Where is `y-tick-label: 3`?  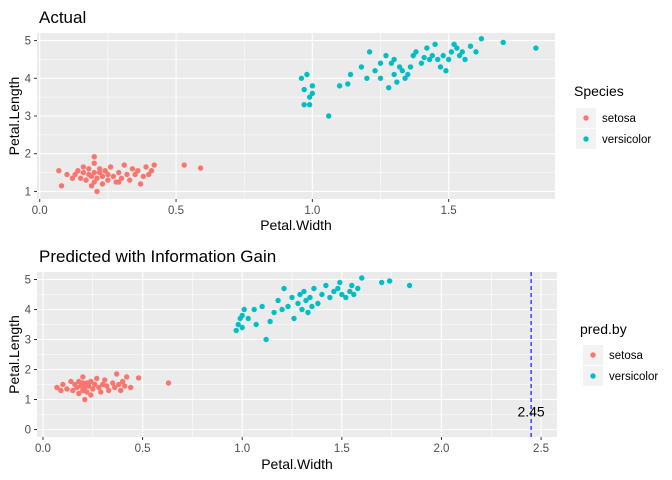 y-tick-label: 3 is located at coordinates (28, 341).